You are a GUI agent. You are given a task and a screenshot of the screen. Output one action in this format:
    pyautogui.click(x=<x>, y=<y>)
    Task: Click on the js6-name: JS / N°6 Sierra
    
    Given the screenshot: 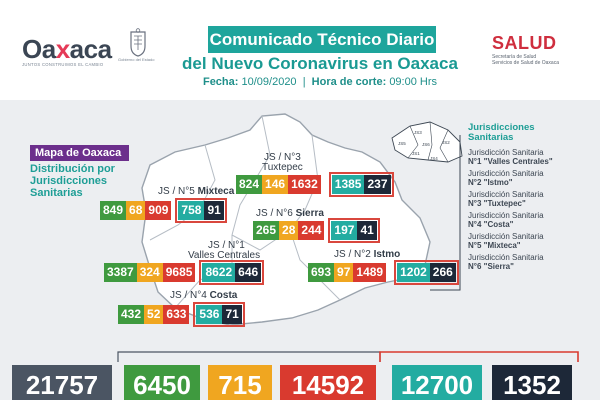 What is the action you would take?
    pyautogui.click(x=290, y=213)
    